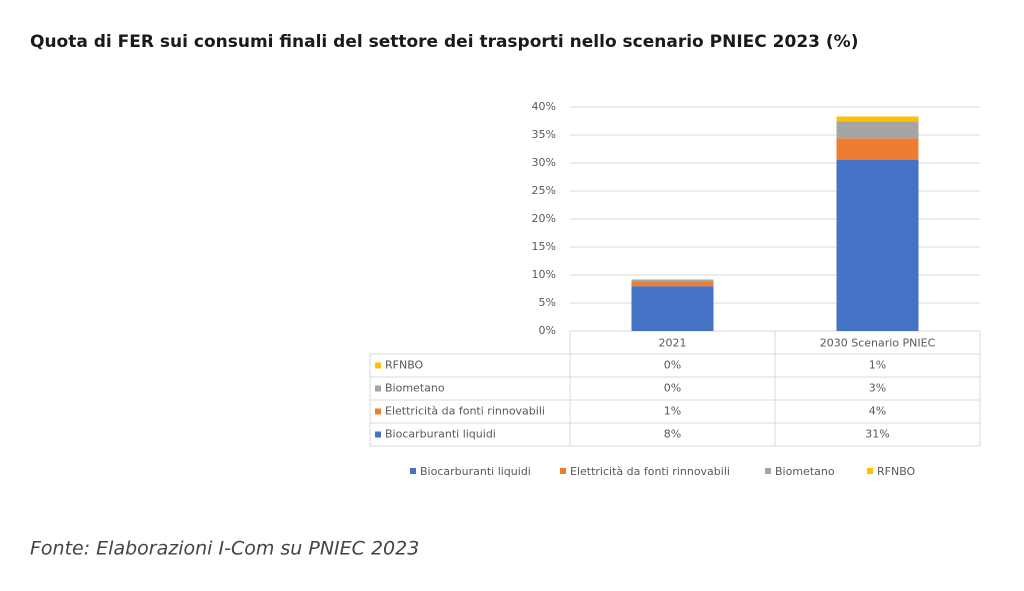 The height and width of the screenshot is (591, 1024). I want to click on legend-label: Biometano, so click(805, 471).